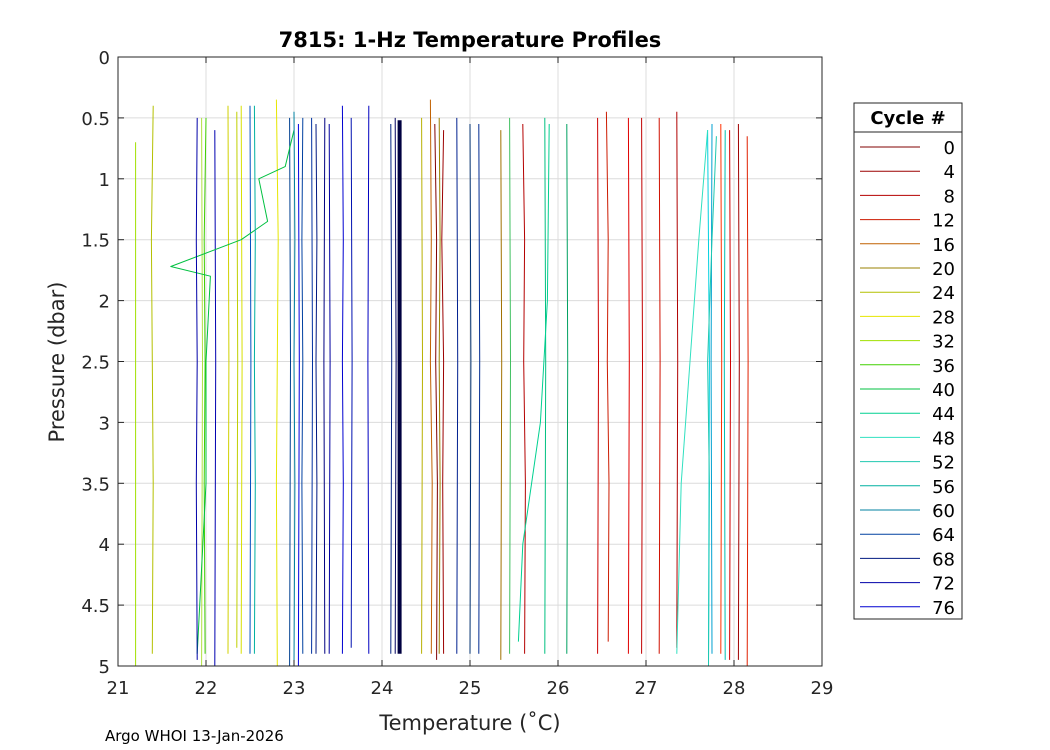  Describe the element at coordinates (943, 245) in the screenshot. I see `legend-label-cycle-16: 16` at that location.